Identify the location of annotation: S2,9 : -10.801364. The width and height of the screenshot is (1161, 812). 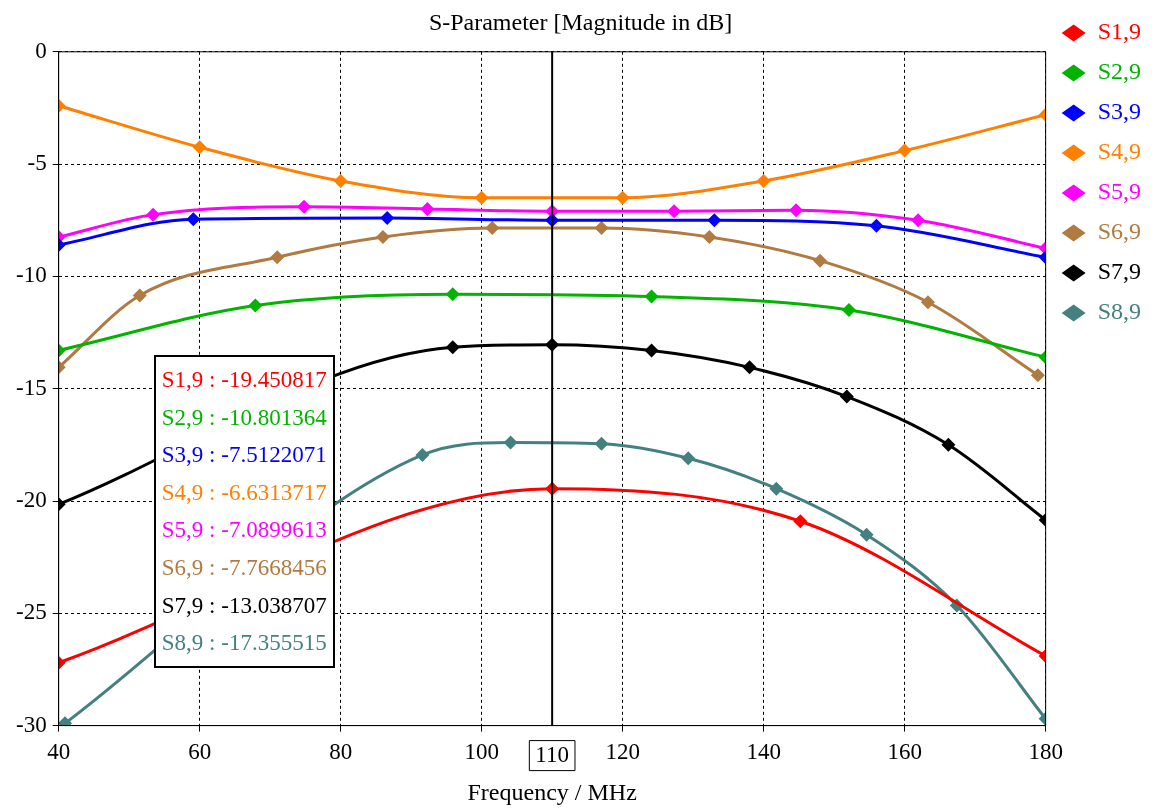
(244, 417).